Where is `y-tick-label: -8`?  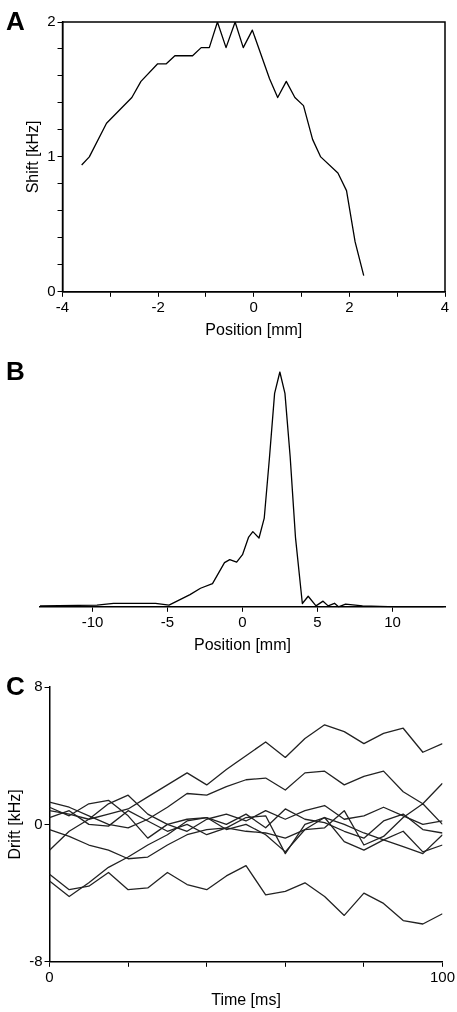
y-tick-label: -8 is located at coordinates (36, 960).